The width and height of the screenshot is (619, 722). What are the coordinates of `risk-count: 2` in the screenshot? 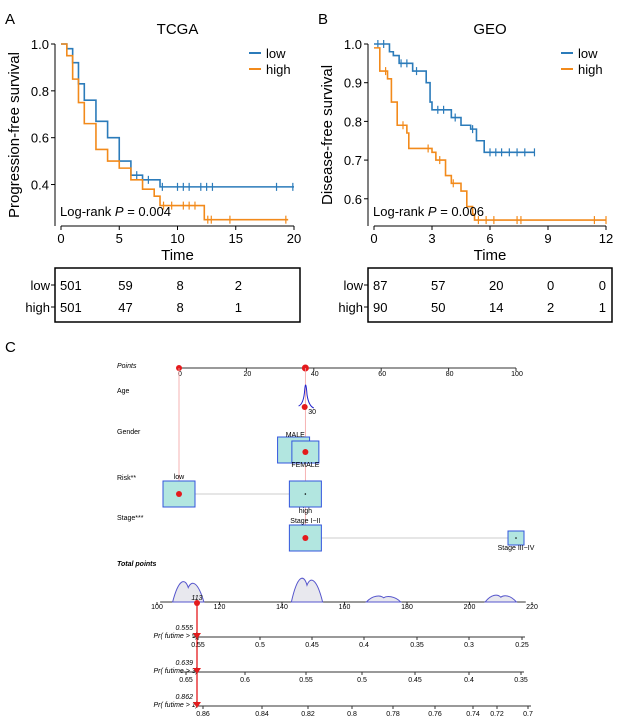 It's located at (238, 285).